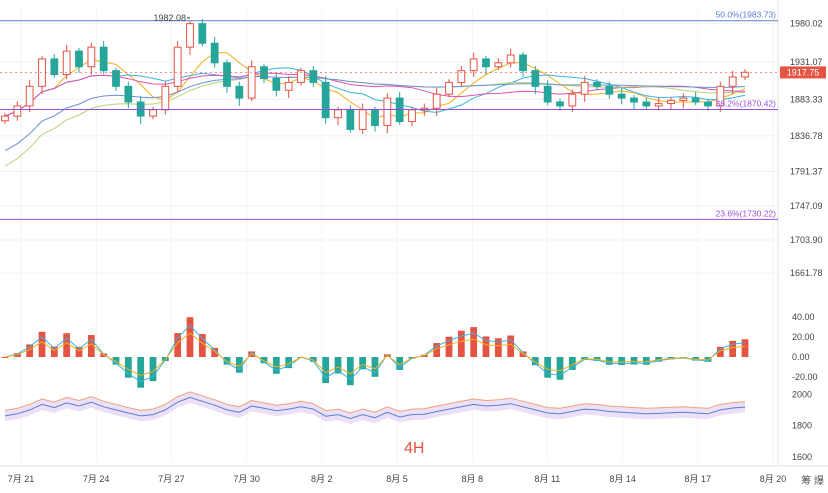 The height and width of the screenshot is (493, 828). Describe the element at coordinates (622, 479) in the screenshot. I see `x-tick-label: 8月 14` at that location.